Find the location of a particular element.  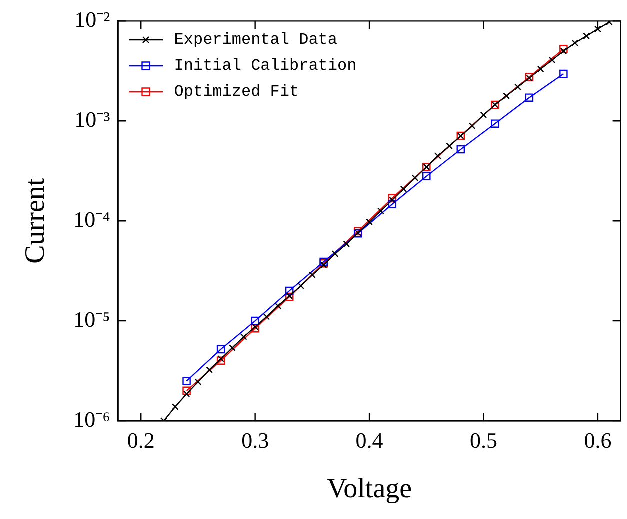

y-tick-label: 10⁻³ is located at coordinates (92, 119).